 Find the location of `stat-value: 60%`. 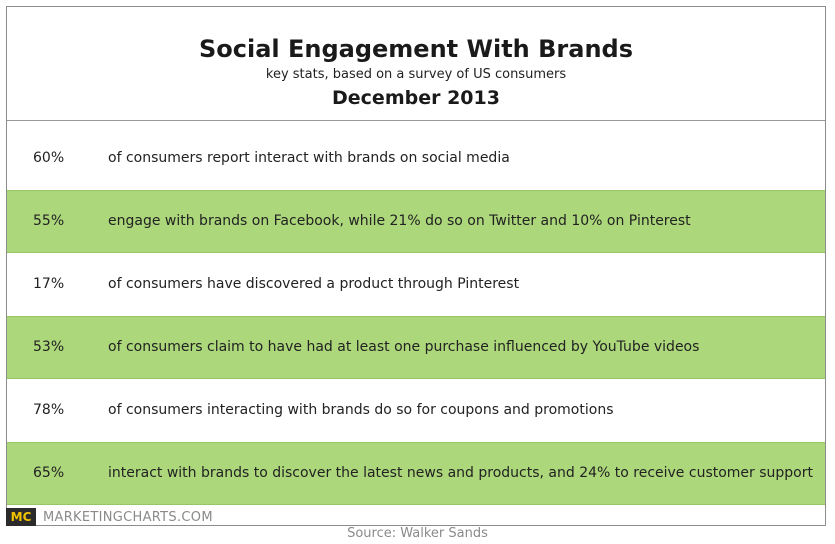

stat-value: 60% is located at coordinates (49, 158).